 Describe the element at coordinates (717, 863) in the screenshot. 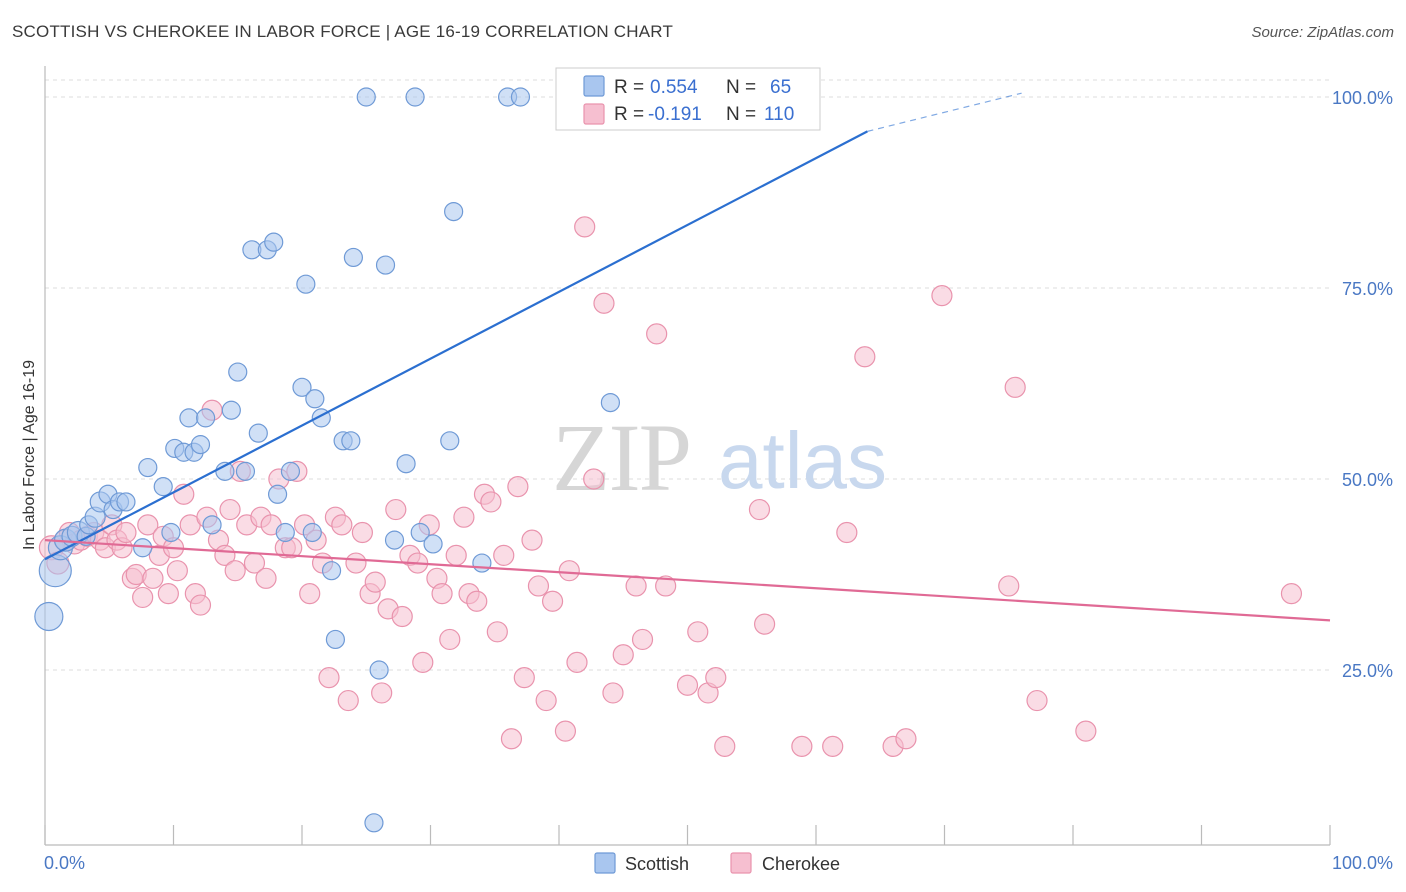

I see `bottom-legend: Scottish Cherokee` at that location.